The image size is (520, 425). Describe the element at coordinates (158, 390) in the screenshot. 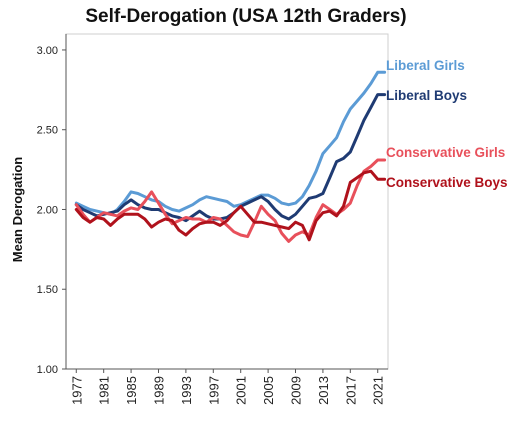

I see `x-tick-label: 1989` at that location.